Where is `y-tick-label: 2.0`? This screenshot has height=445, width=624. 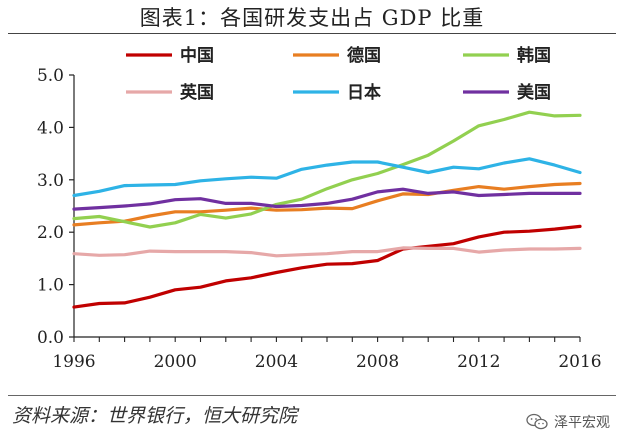
y-tick-label: 2.0 is located at coordinates (50, 233).